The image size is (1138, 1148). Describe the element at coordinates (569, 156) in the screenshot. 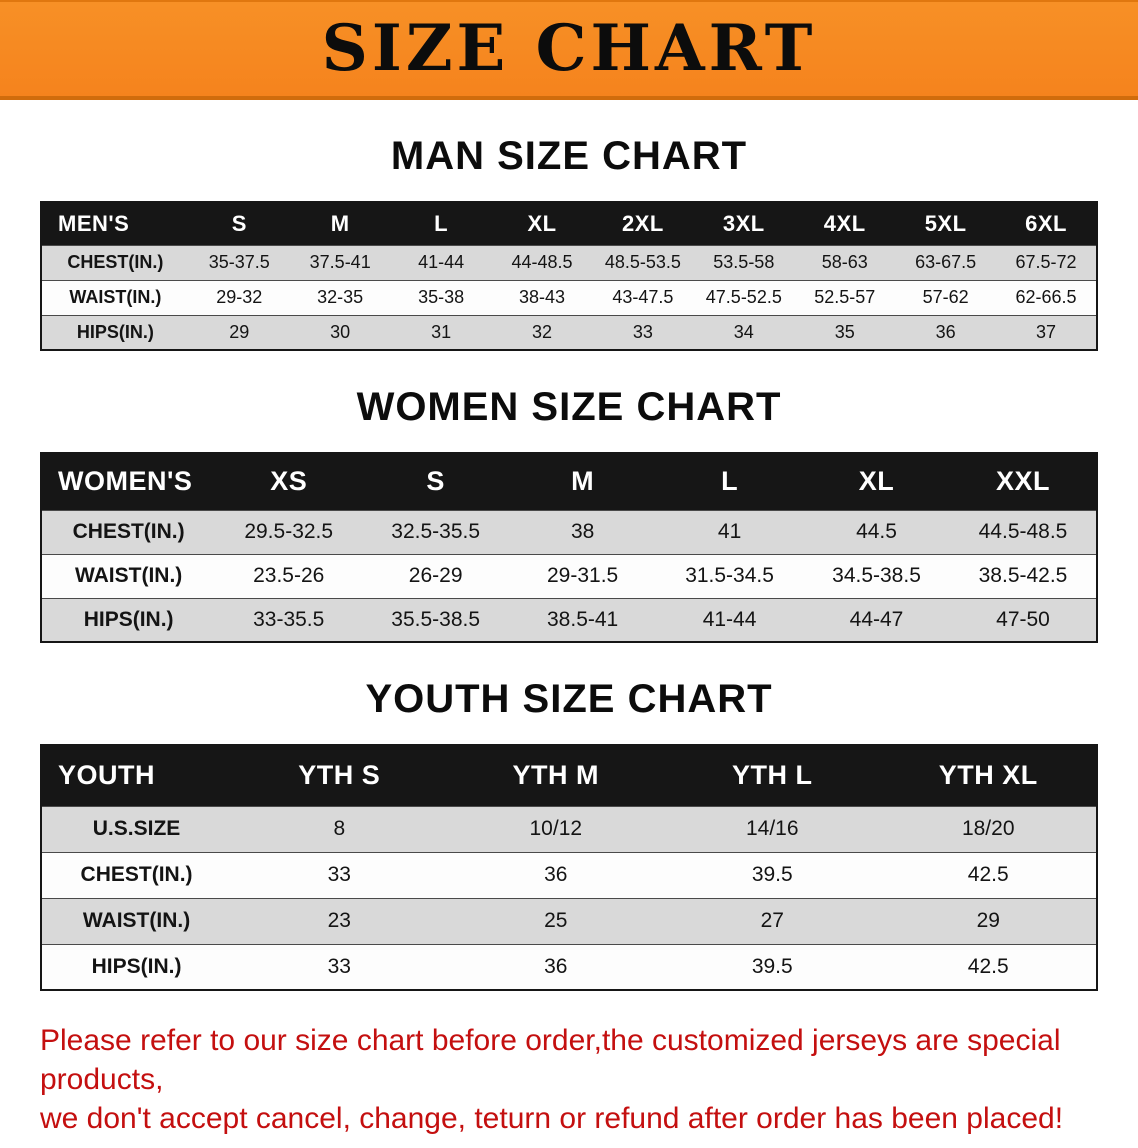

I see `men-section-heading: MAN SIZE CHART` at that location.